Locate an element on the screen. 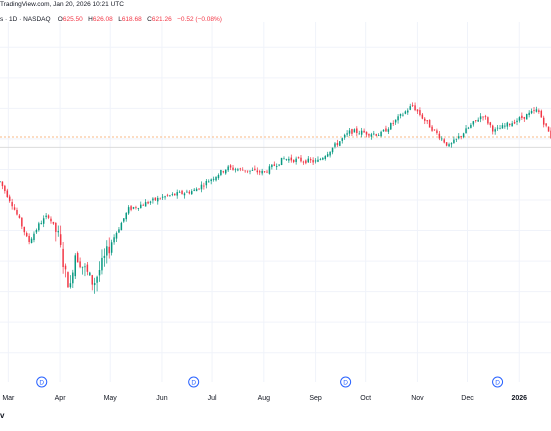 The width and height of the screenshot is (551, 431). close-label: C is located at coordinates (149, 19).